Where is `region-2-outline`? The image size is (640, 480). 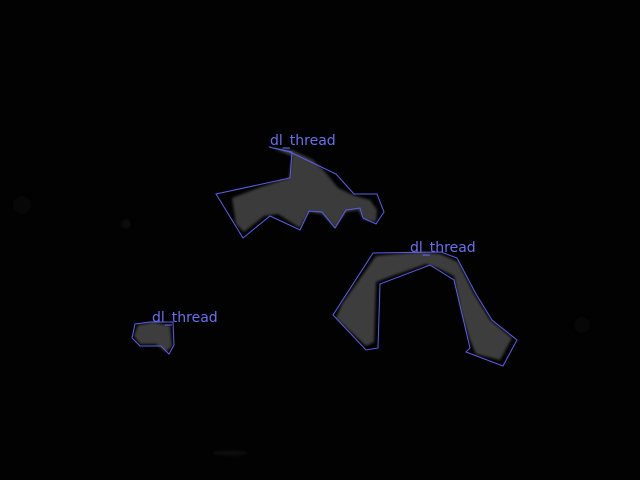
region-2-outline is located at coordinates (425, 309).